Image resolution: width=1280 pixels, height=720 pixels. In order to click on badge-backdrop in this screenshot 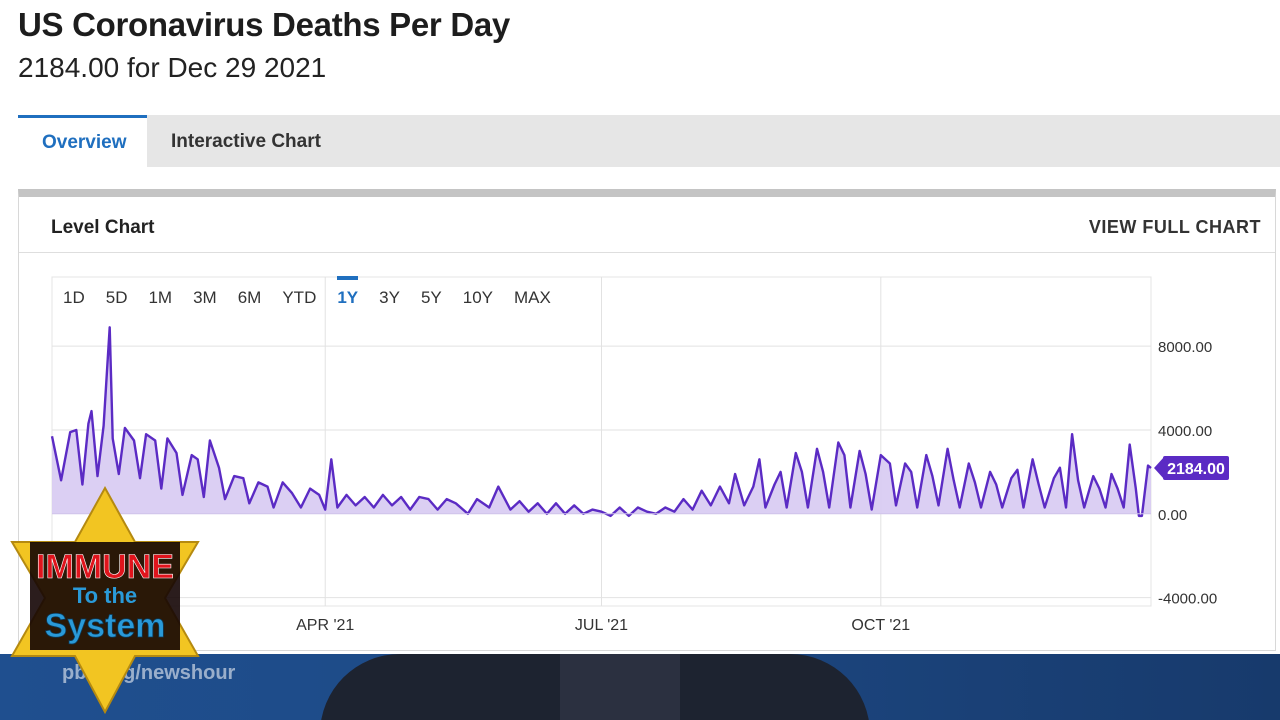, I will do `click(105, 596)`.